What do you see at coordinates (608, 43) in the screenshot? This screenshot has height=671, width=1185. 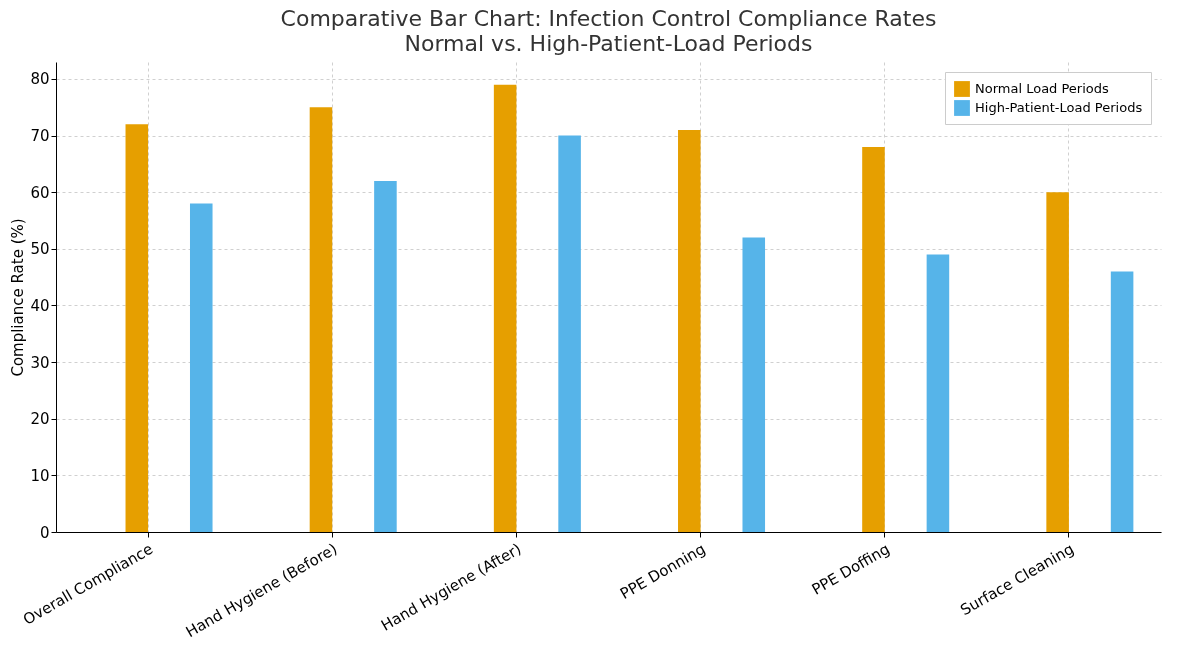 I see `chart-subtitle: Normal vs. High-Patient-Load Periods` at bounding box center [608, 43].